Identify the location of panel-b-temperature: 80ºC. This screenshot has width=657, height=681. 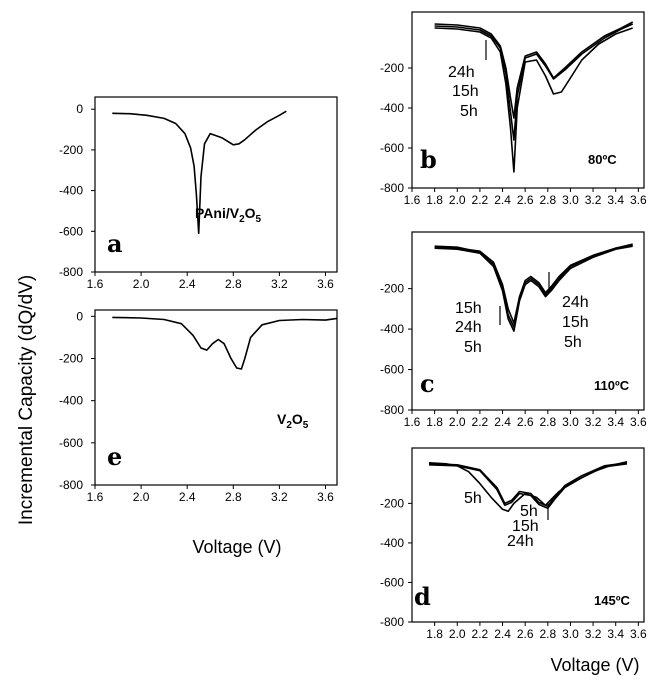
(602, 159).